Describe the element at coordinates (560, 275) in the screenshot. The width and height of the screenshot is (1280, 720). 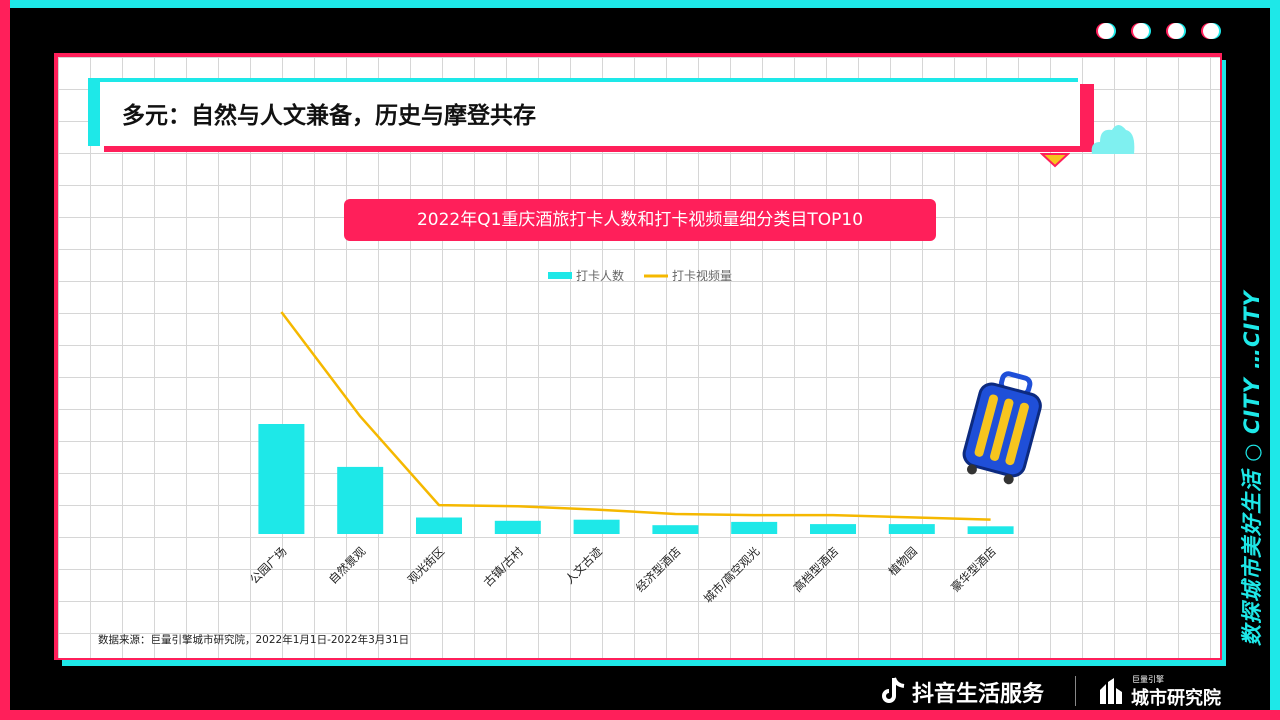
I see `legend-swatch-bar` at that location.